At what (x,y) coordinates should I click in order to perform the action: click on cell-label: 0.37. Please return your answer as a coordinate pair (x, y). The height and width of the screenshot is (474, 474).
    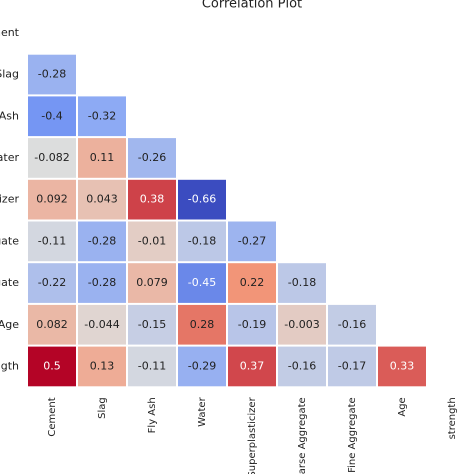
    Looking at the image, I should click on (252, 365).